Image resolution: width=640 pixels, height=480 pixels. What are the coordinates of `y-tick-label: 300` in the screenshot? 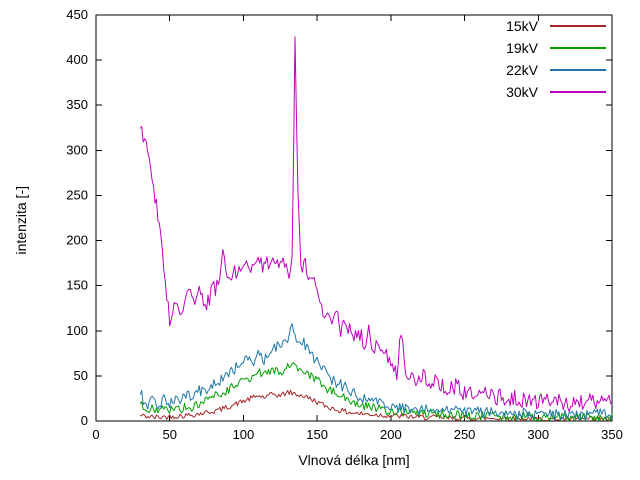 It's located at (77, 149).